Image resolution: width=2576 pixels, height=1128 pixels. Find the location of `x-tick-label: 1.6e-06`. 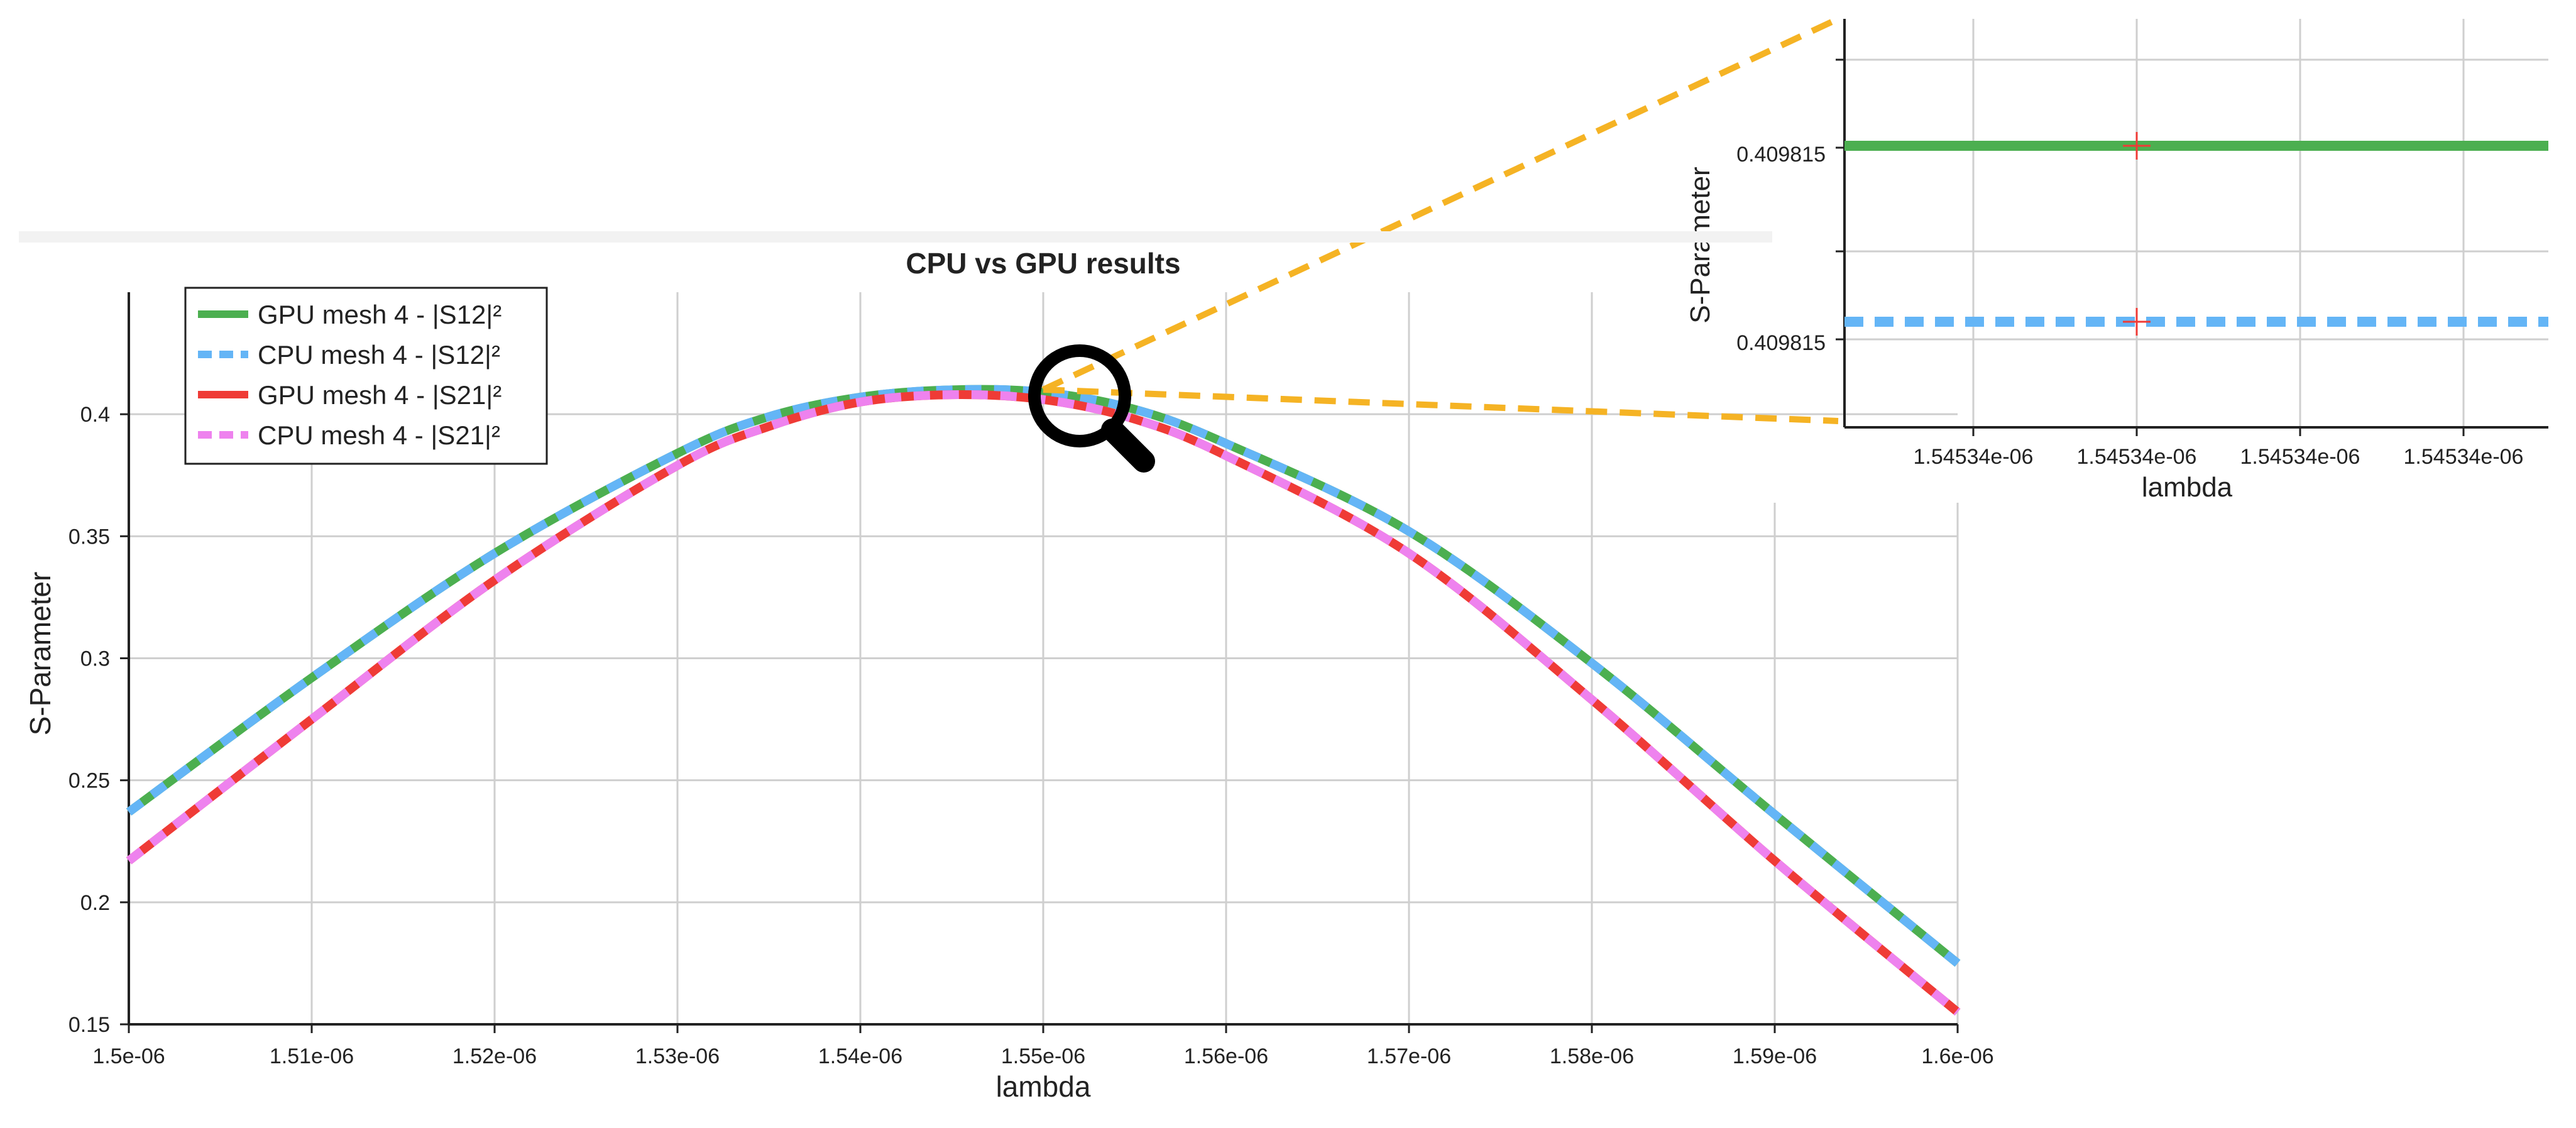

x-tick-label: 1.6e-06 is located at coordinates (1957, 1056).